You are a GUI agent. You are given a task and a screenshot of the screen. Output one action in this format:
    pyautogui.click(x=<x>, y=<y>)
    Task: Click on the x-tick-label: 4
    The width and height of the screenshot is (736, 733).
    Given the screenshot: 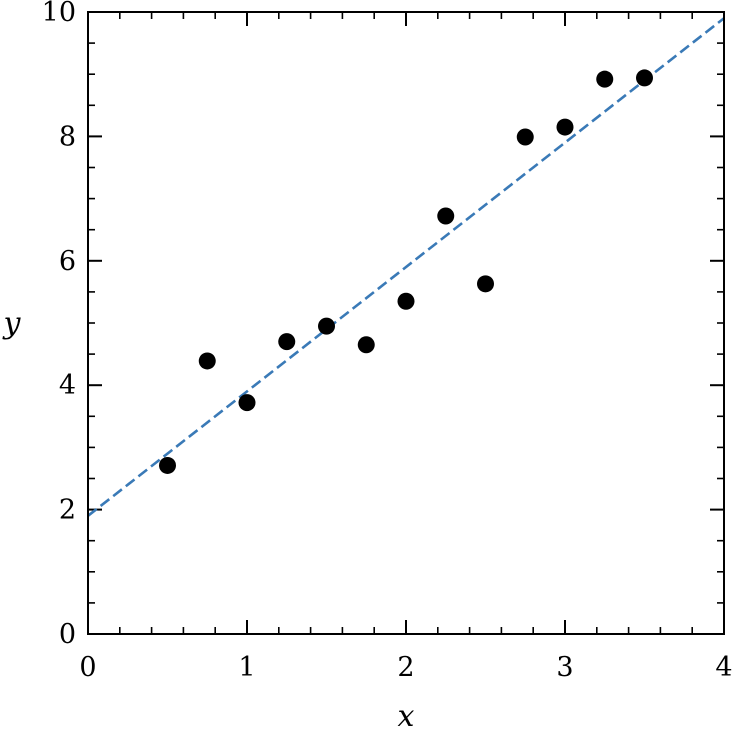 What is the action you would take?
    pyautogui.click(x=723, y=667)
    